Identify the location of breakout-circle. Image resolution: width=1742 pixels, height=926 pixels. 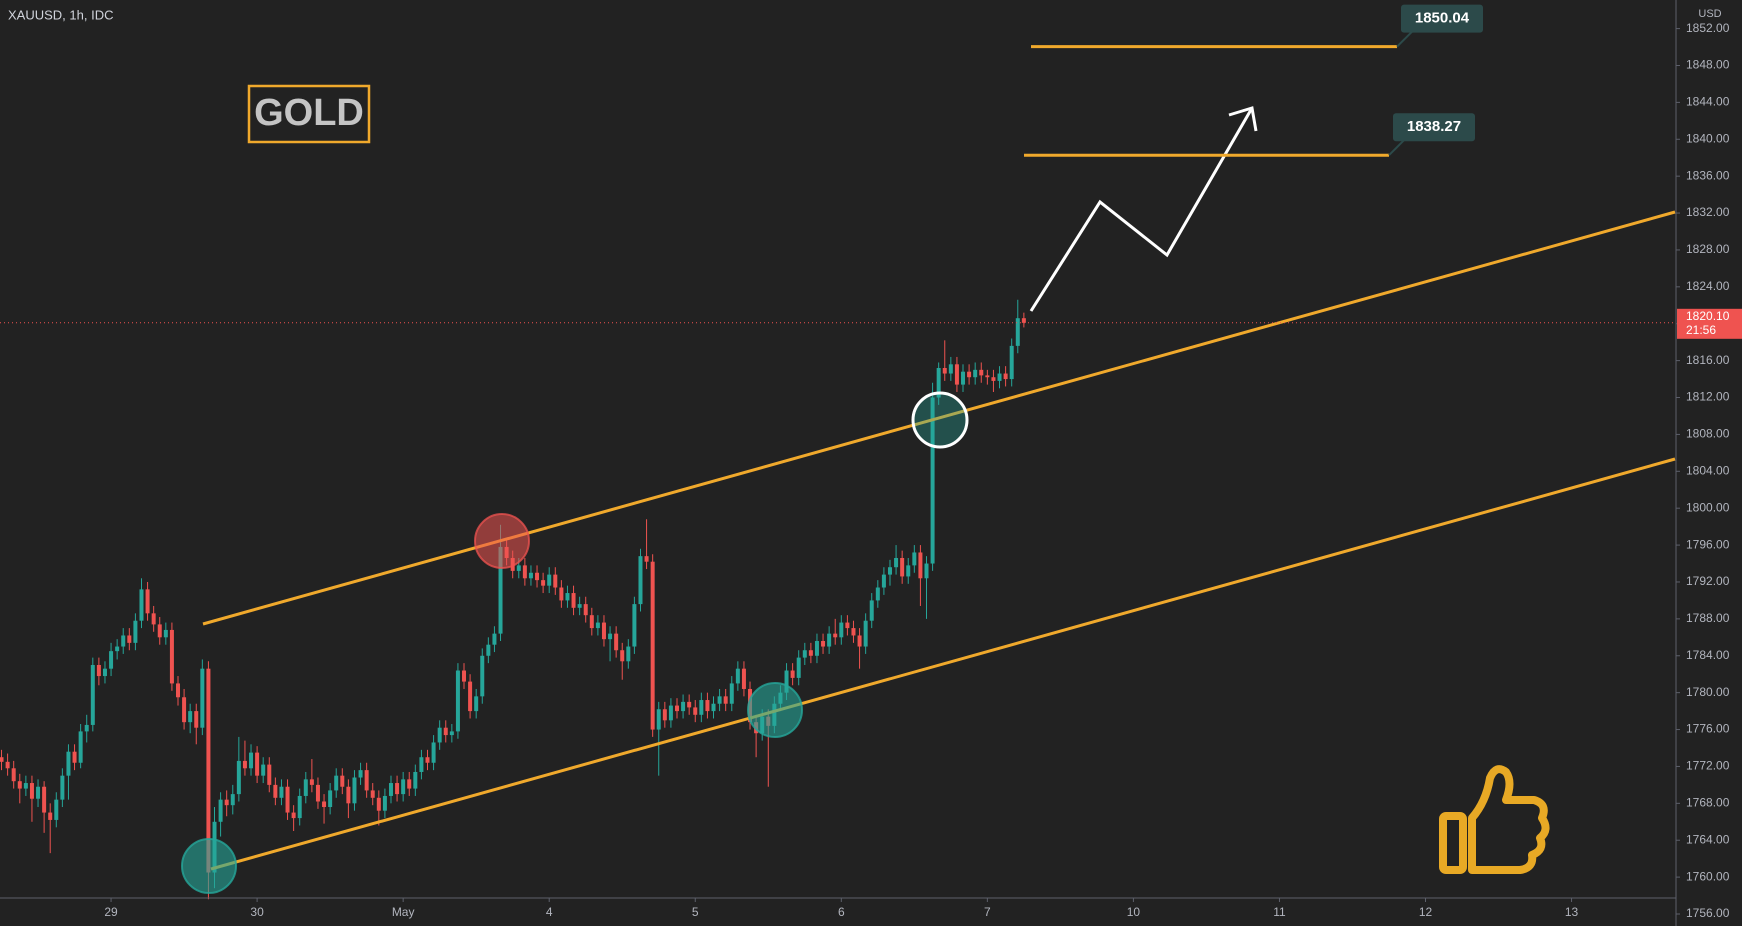
(940, 420).